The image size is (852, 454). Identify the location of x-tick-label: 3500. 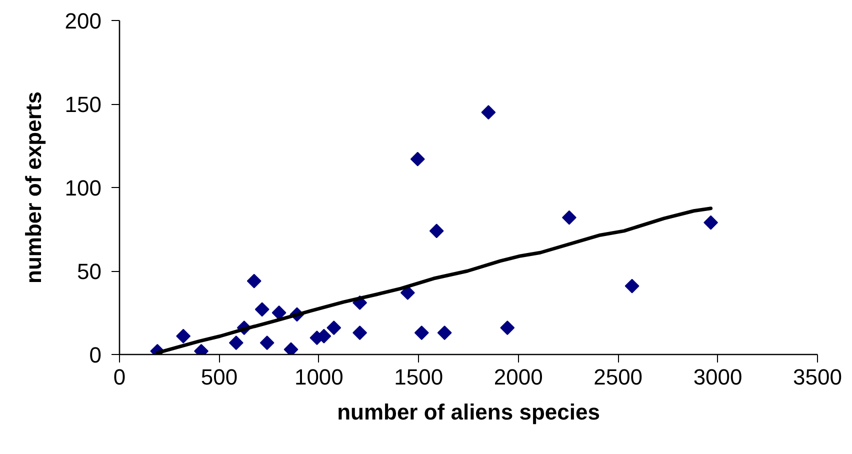
(817, 377).